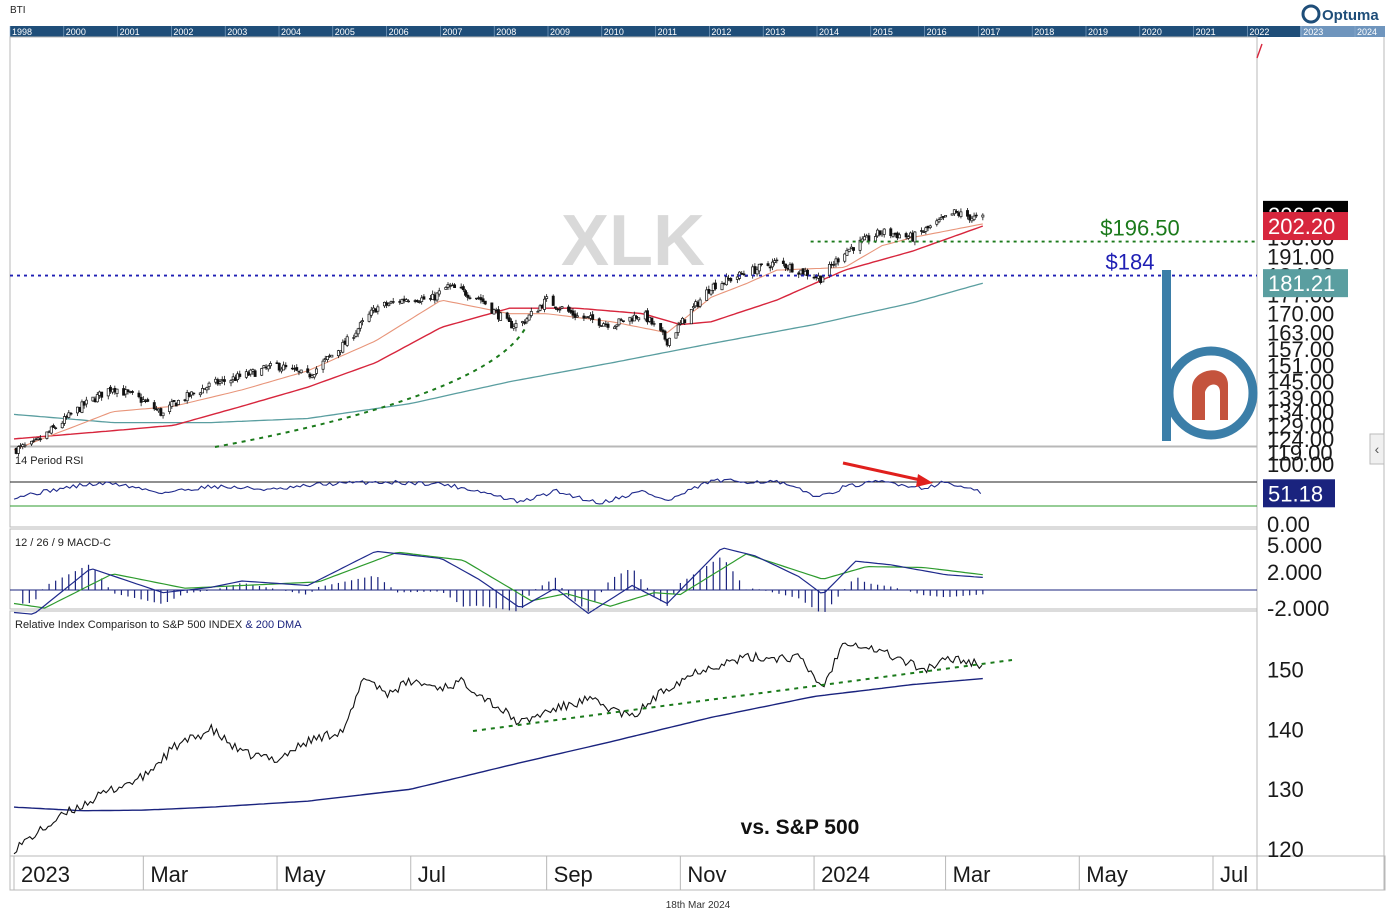 The width and height of the screenshot is (1387, 924). Describe the element at coordinates (742, 695) in the screenshot. I see `relative-trendline` at that location.